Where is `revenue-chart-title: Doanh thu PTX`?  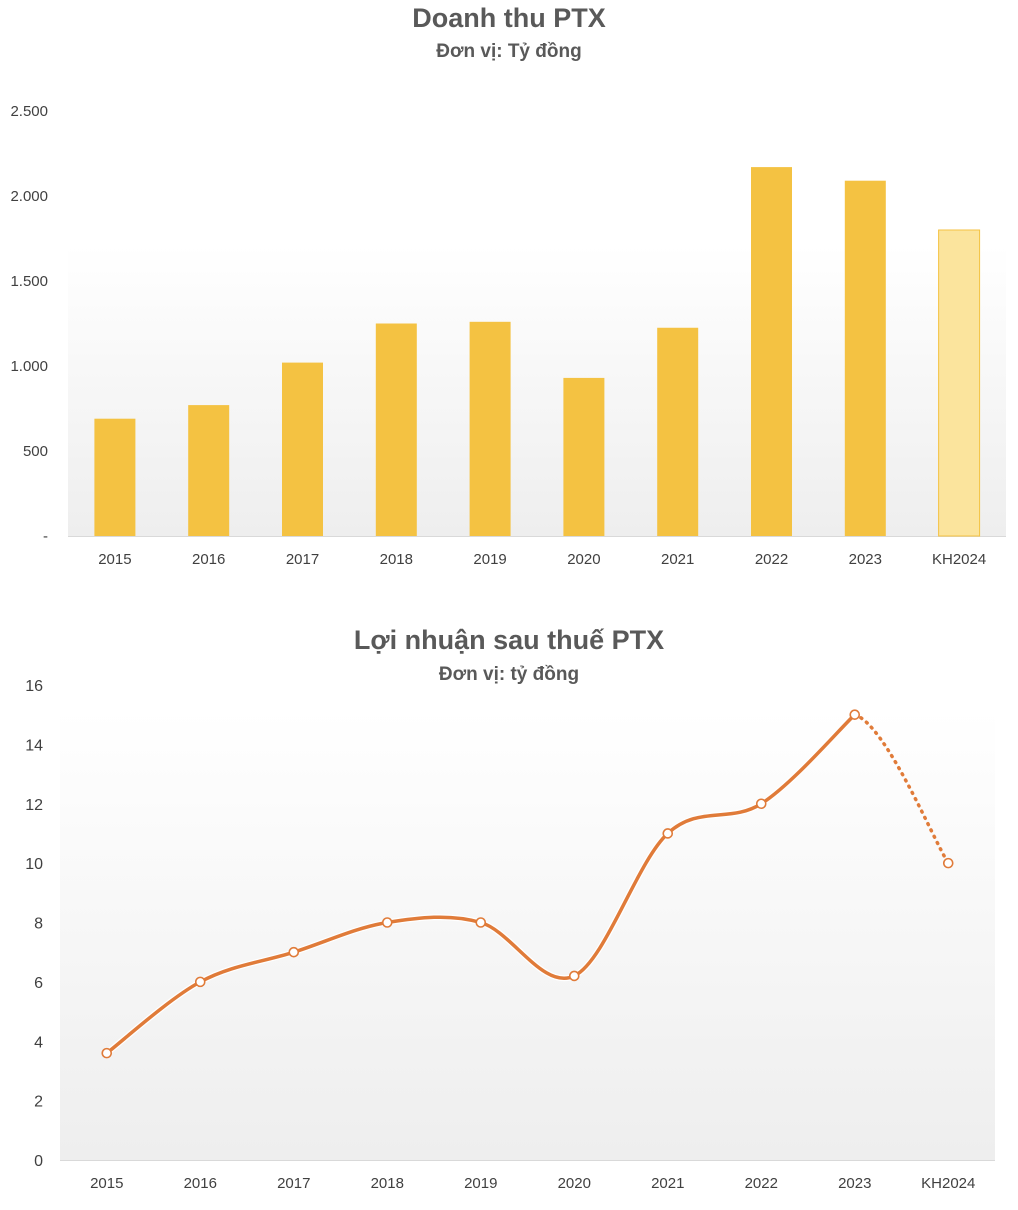
revenue-chart-title: Doanh thu PTX is located at coordinates (509, 18).